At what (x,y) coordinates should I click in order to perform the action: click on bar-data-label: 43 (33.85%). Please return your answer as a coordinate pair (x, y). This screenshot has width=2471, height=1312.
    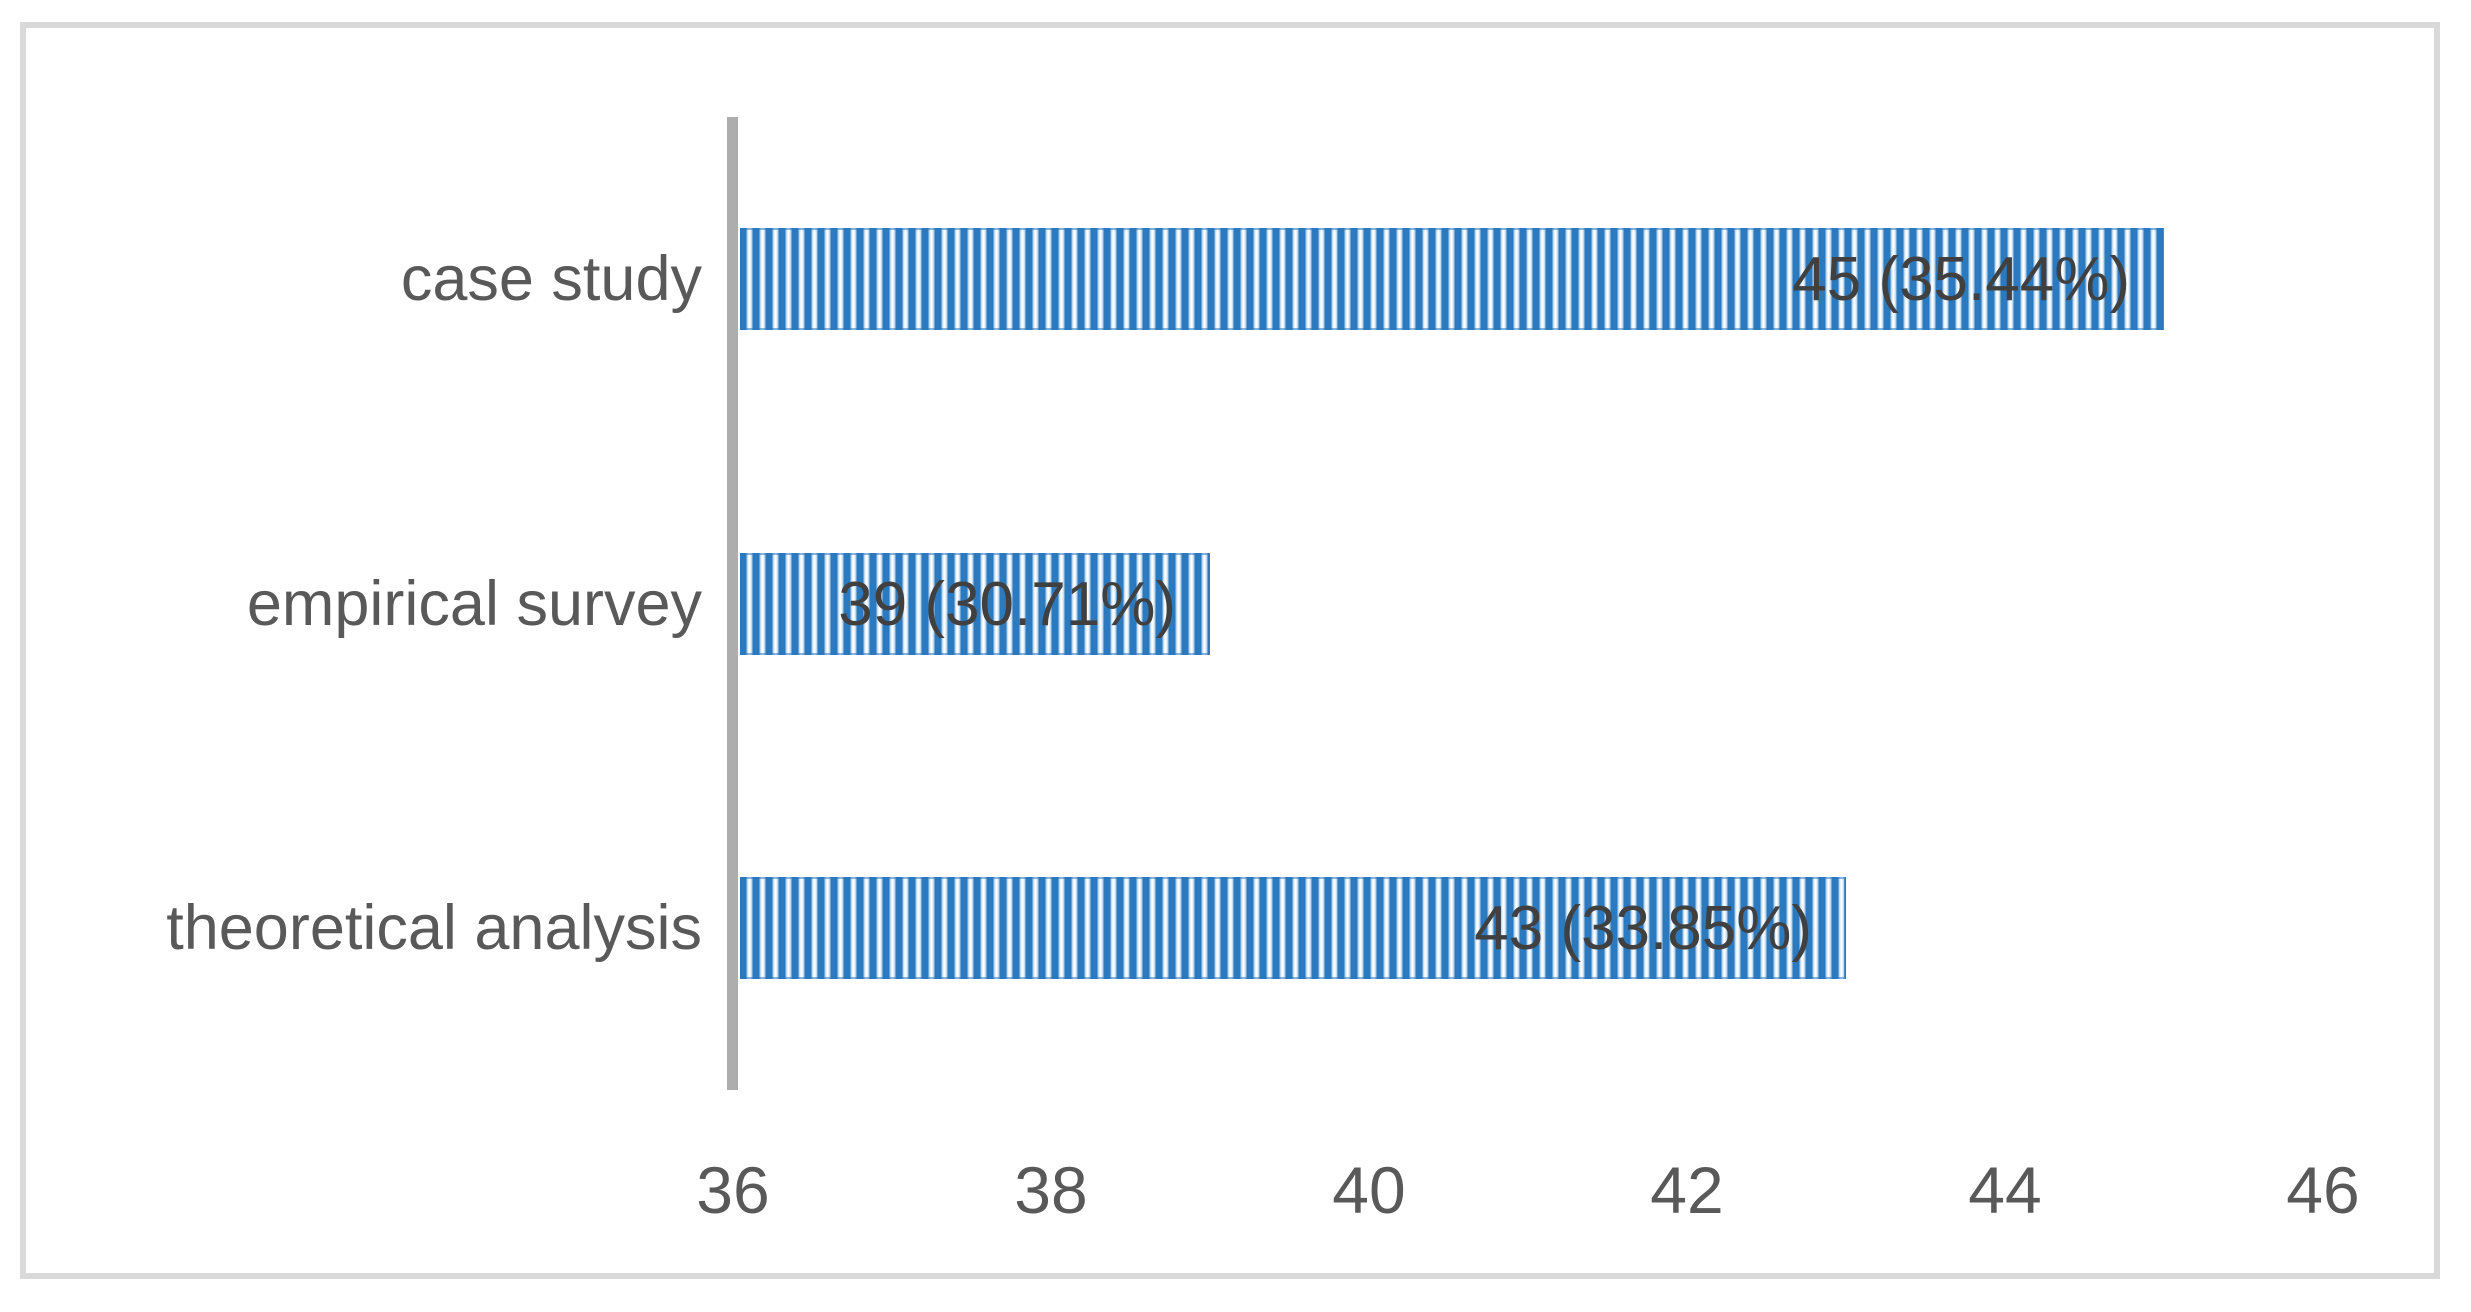
    Looking at the image, I should click on (1643, 928).